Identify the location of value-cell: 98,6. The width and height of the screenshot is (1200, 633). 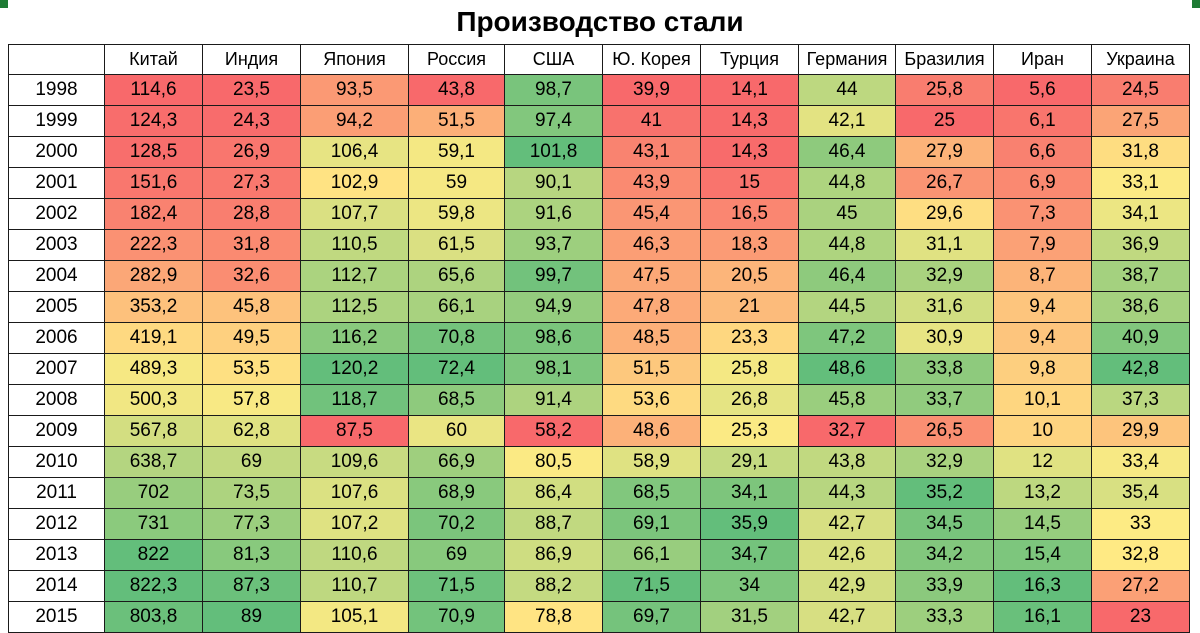
(553, 338).